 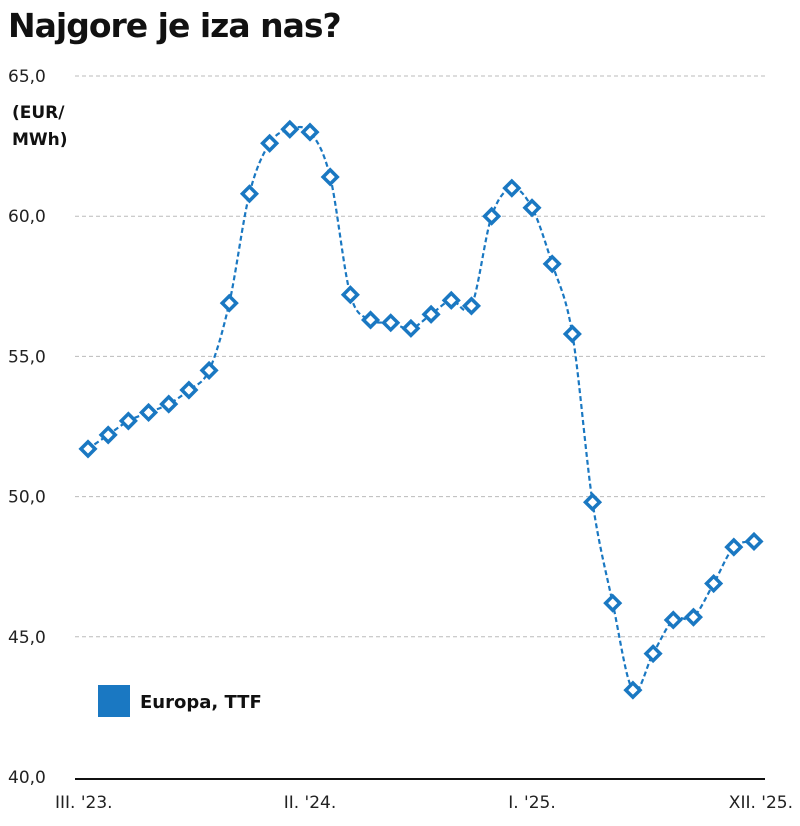 What do you see at coordinates (761, 803) in the screenshot?
I see `x-tick-label: XII. '25.` at bounding box center [761, 803].